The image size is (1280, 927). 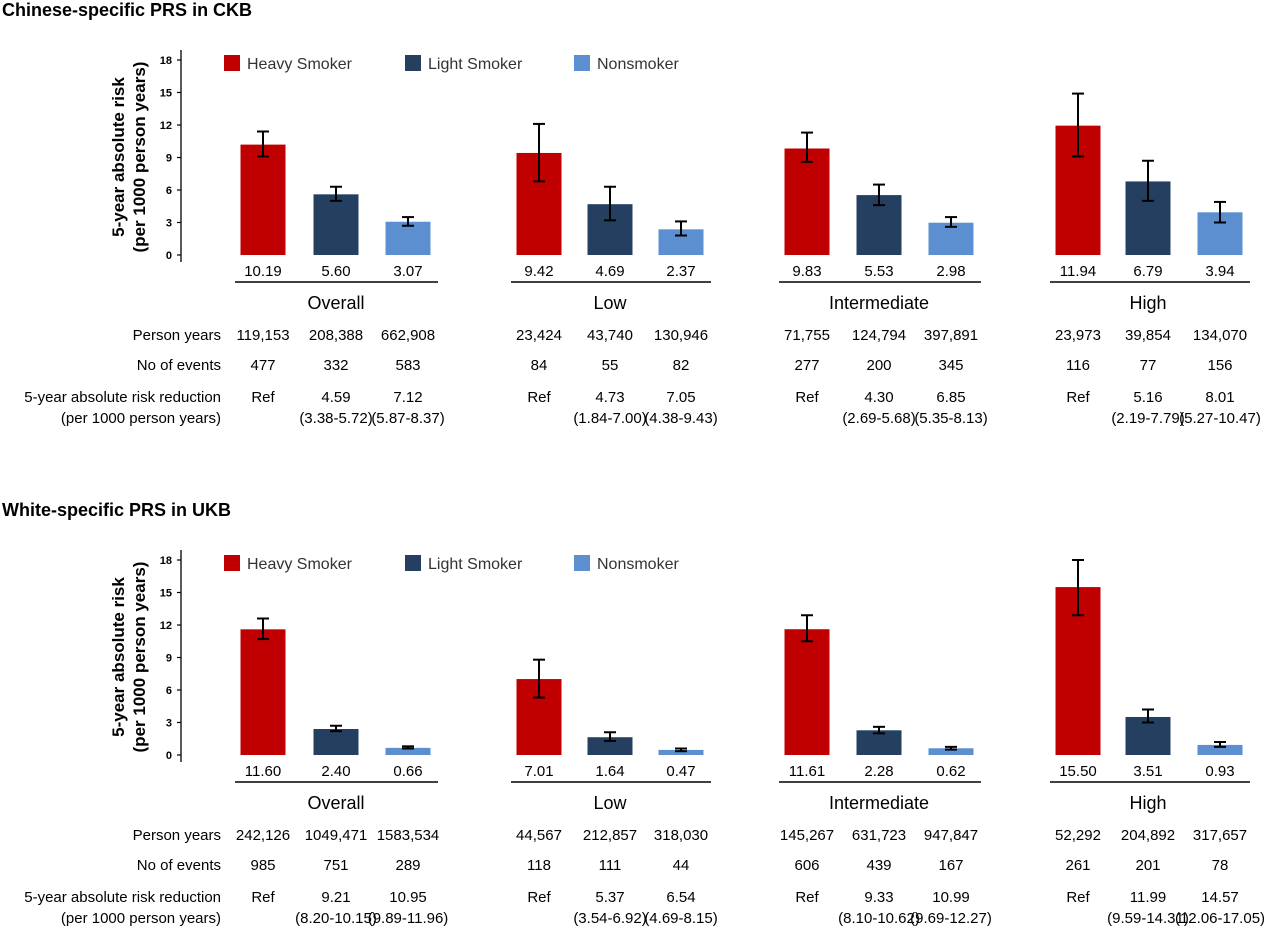 I want to click on table-cell: 4.30, so click(x=879, y=397).